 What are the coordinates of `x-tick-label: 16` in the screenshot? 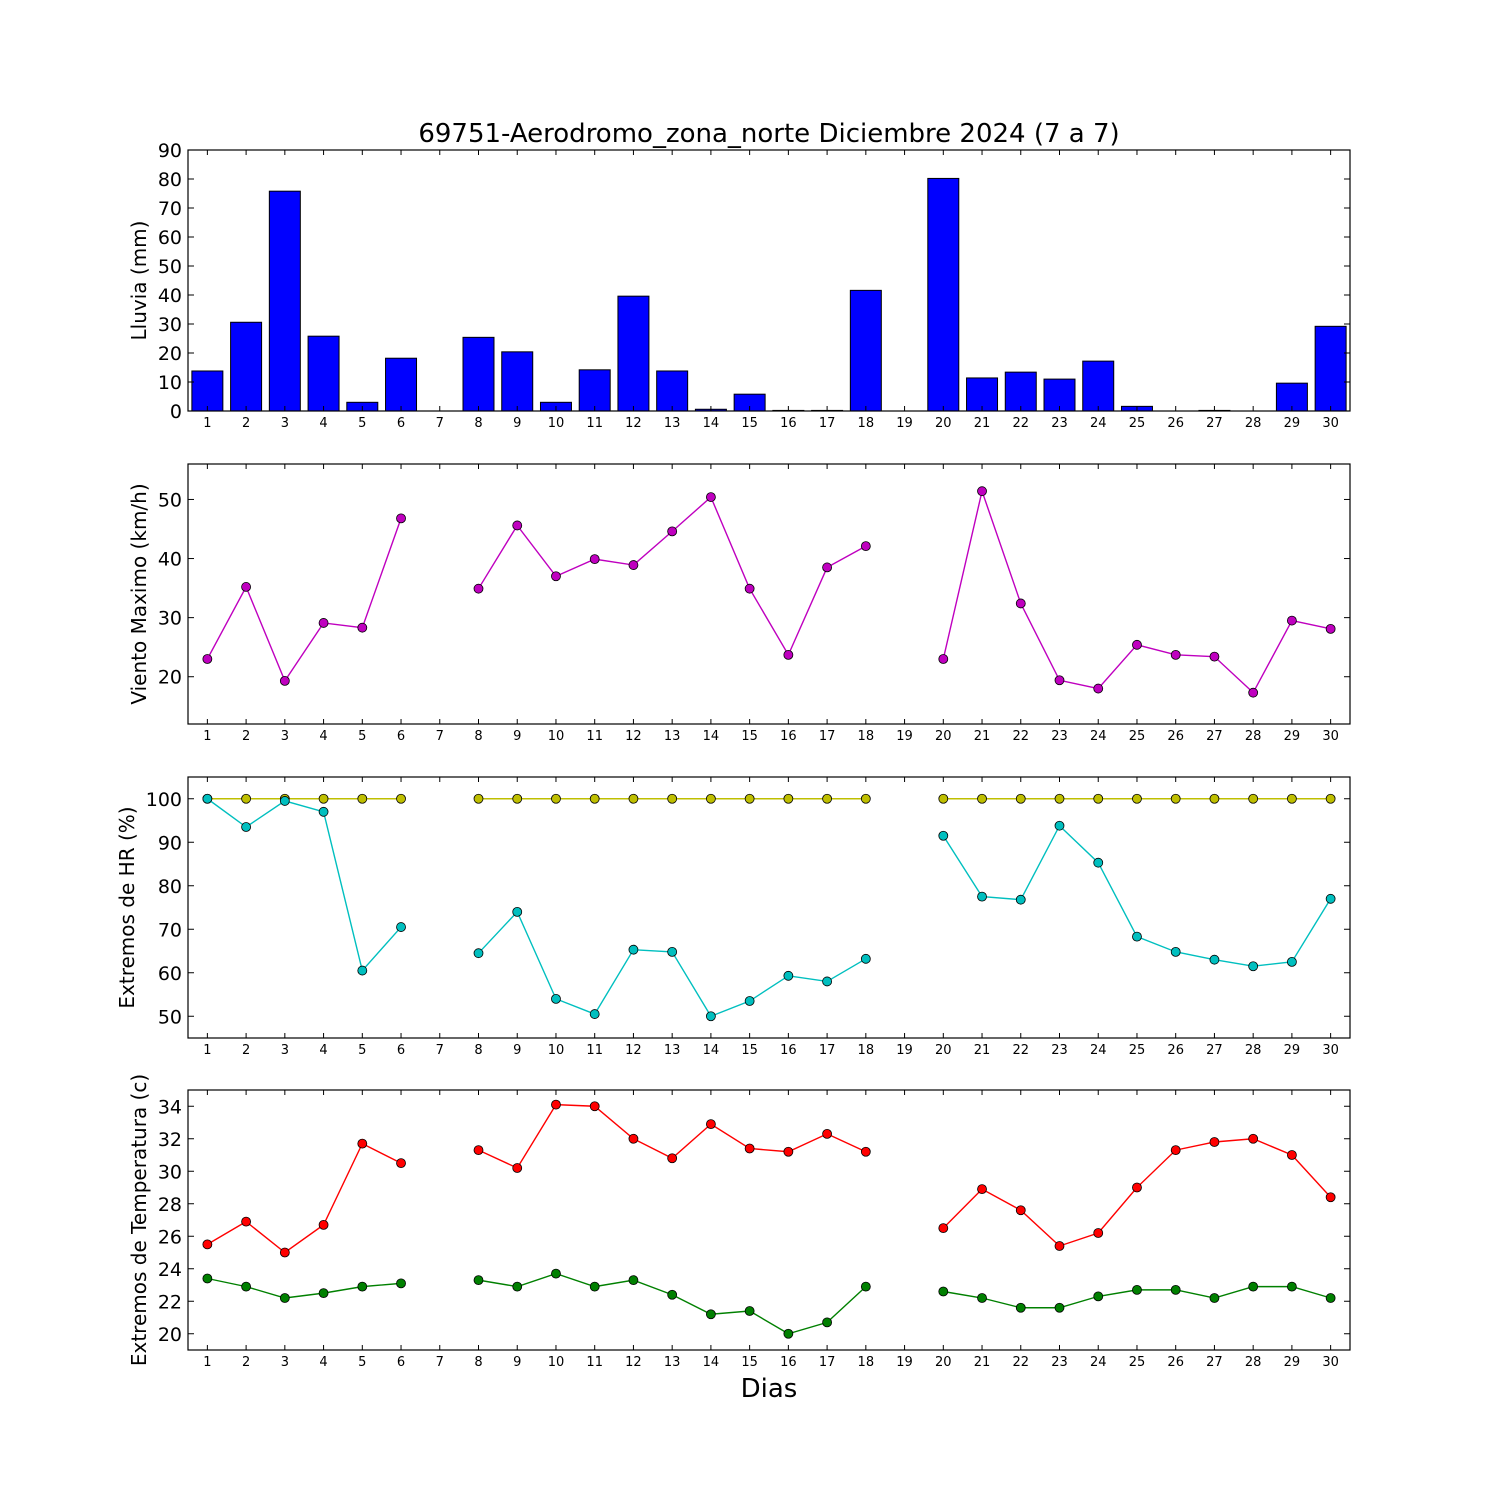 It's located at (788, 736).